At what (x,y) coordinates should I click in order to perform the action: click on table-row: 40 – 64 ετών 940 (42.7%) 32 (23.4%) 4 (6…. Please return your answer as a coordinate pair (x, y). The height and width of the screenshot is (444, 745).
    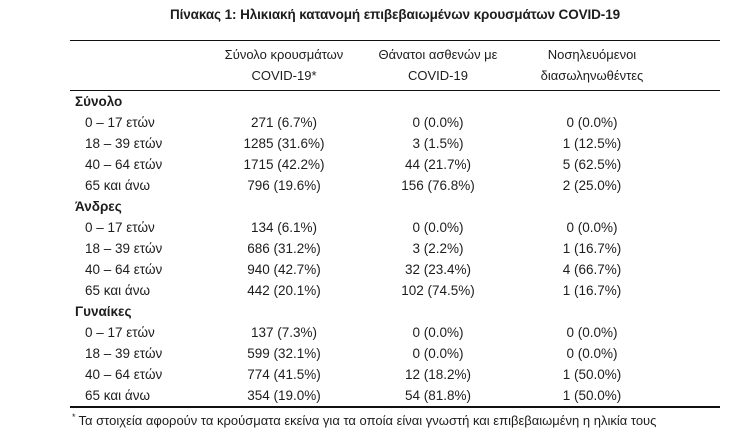
    Looking at the image, I should click on (395, 269).